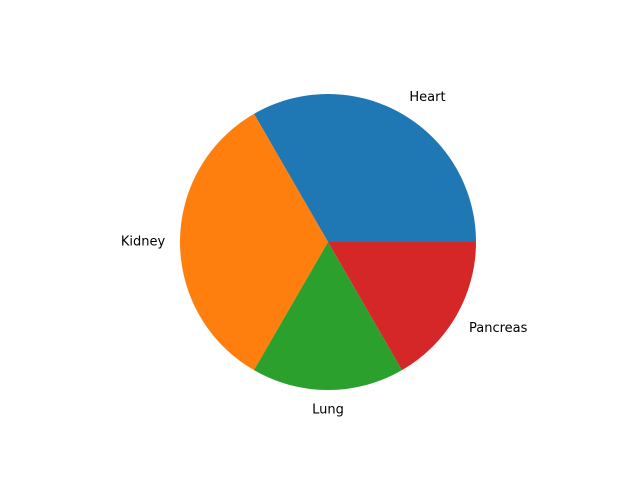 The image size is (640, 480). What do you see at coordinates (498, 328) in the screenshot?
I see `pie-label-pancreas: Pancreas` at bounding box center [498, 328].